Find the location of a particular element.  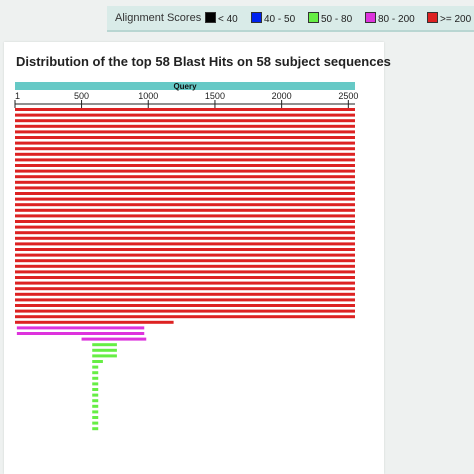

legend-swatch-red is located at coordinates (432, 17).